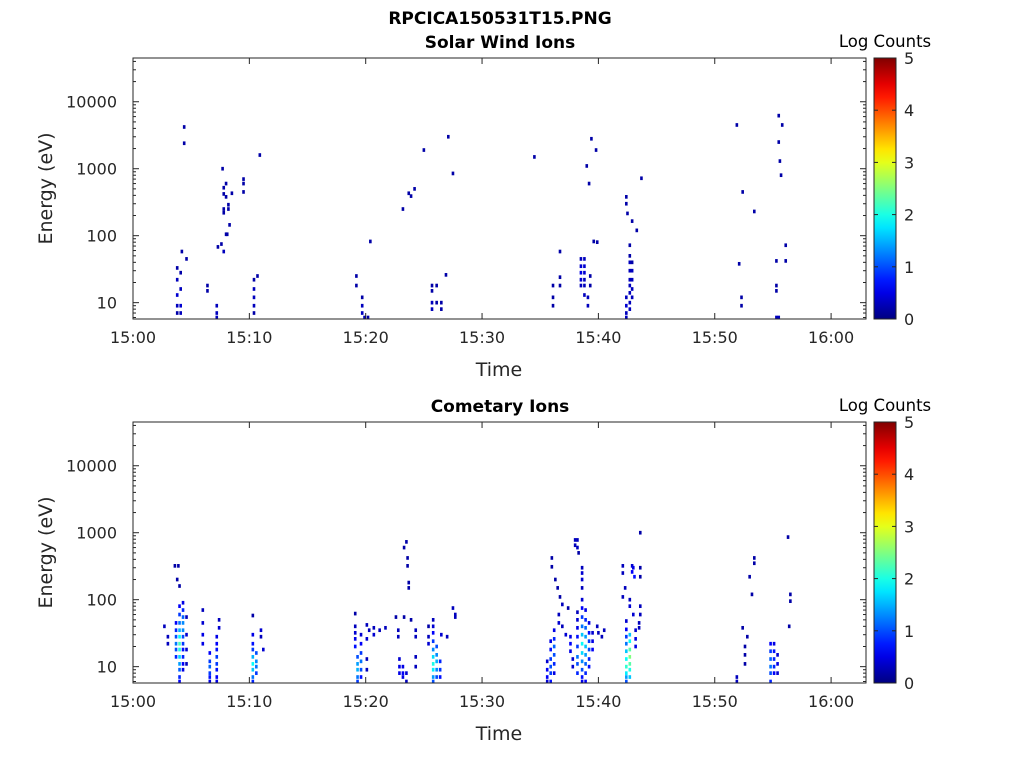  I want to click on x-tick-label: 15:40, so click(598, 701).